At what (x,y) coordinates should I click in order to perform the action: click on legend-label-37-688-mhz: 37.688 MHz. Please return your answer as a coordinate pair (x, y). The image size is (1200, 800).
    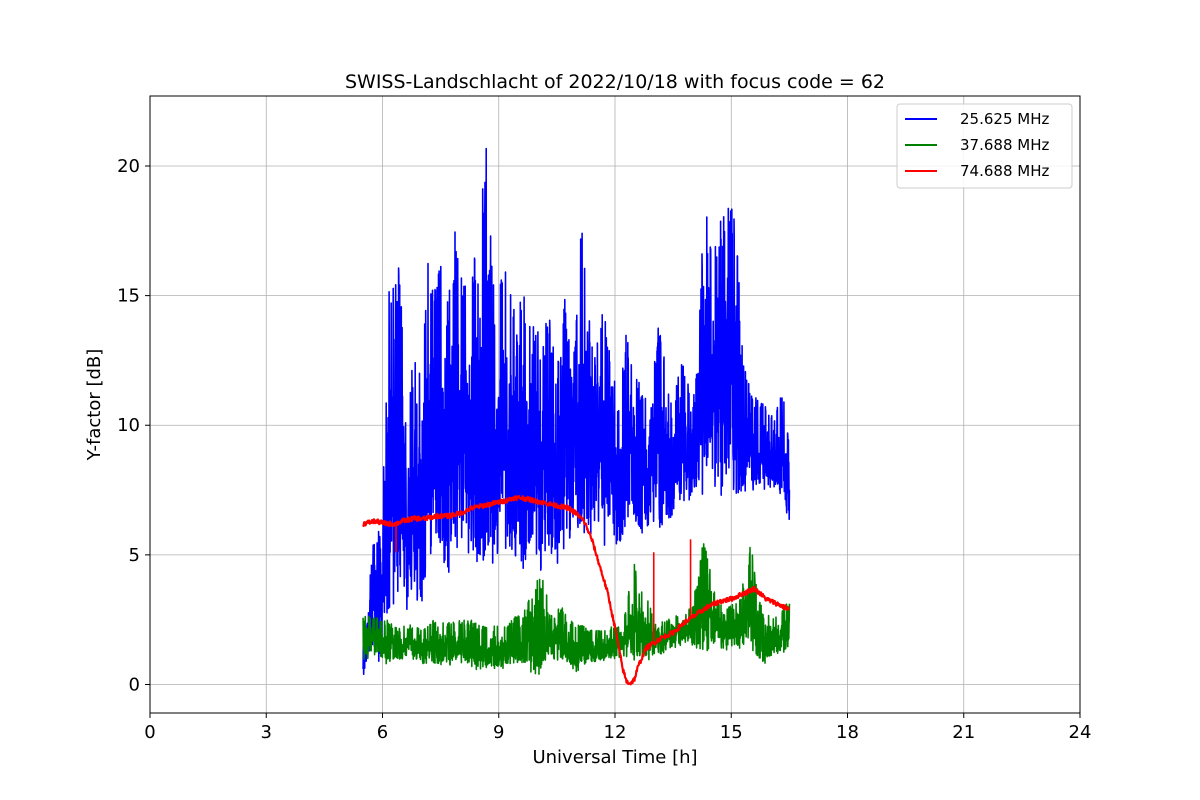
    Looking at the image, I should click on (1004, 145).